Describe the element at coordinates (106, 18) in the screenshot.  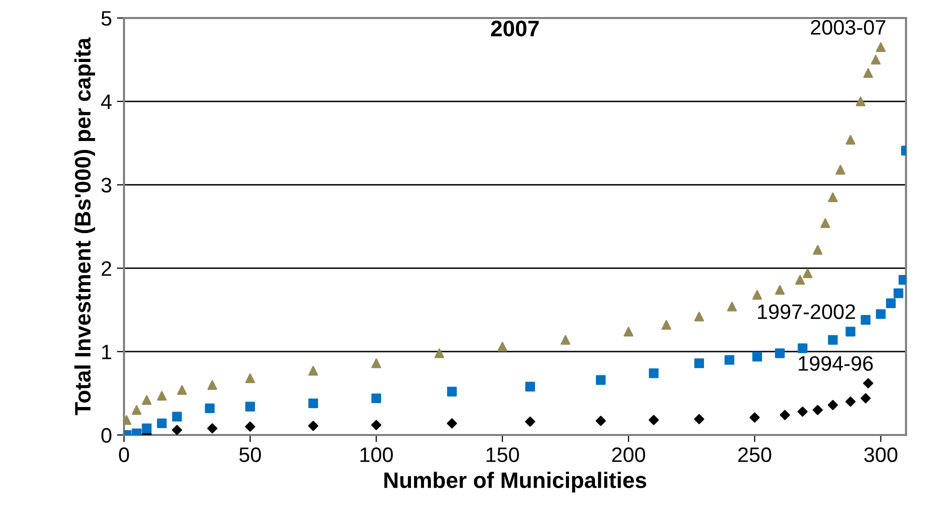
I see `y-tick-label: 5` at that location.